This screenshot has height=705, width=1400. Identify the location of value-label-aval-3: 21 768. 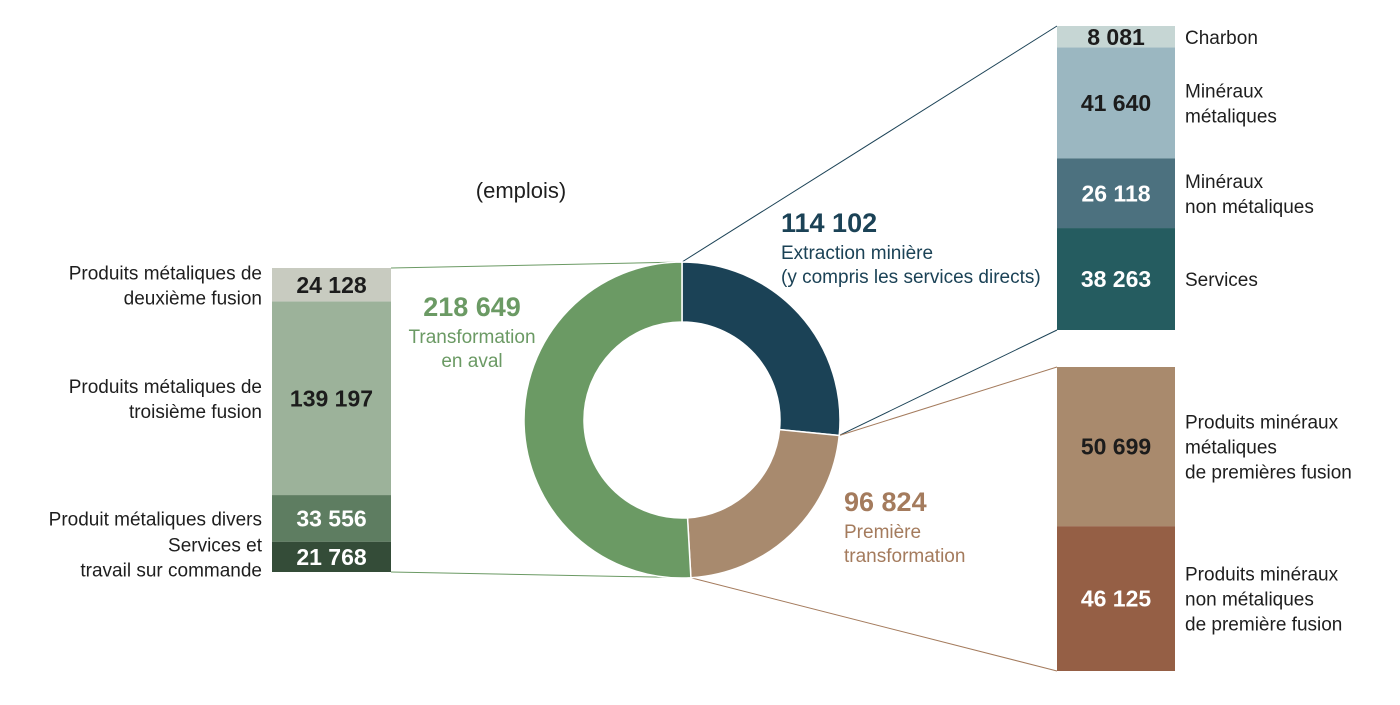
(331, 557).